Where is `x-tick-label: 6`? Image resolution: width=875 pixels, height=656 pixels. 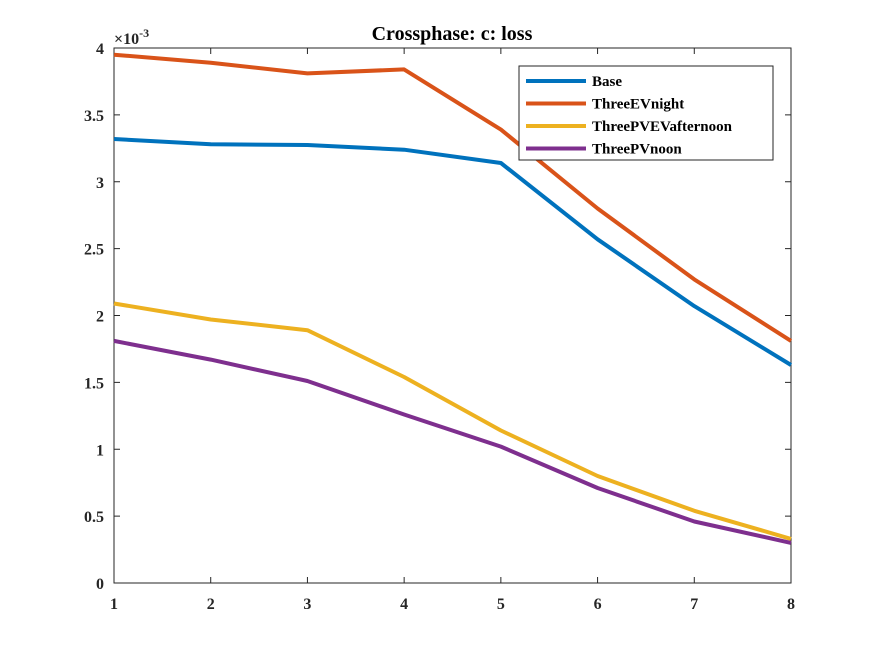 x-tick-label: 6 is located at coordinates (598, 604).